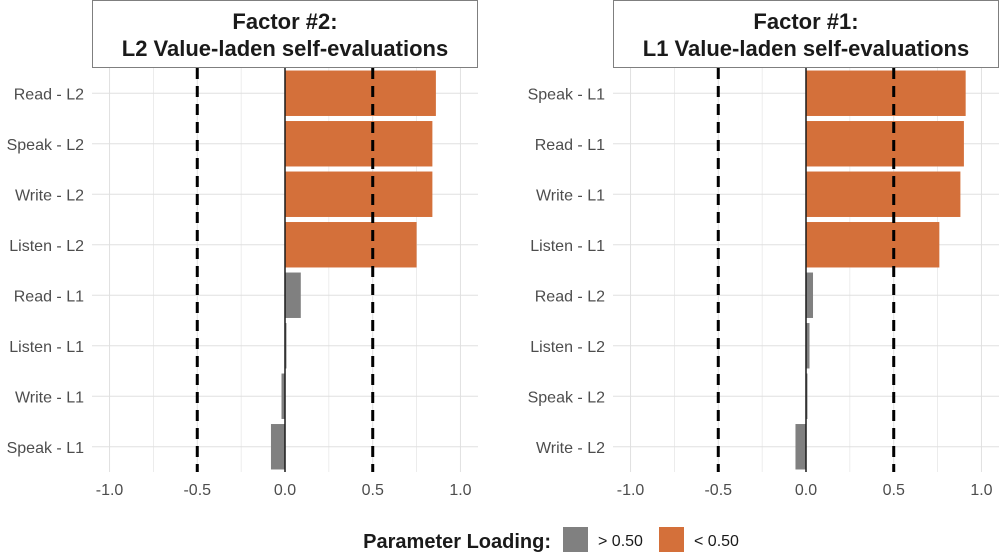 This screenshot has width=1000, height=553. What do you see at coordinates (49, 195) in the screenshot?
I see `panel-1-y-tick-label: Write - L2` at bounding box center [49, 195].